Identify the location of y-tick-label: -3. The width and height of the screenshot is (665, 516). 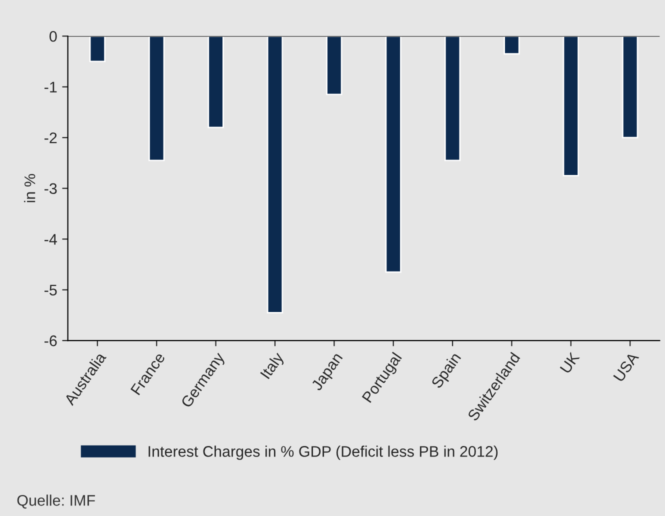
(50, 188).